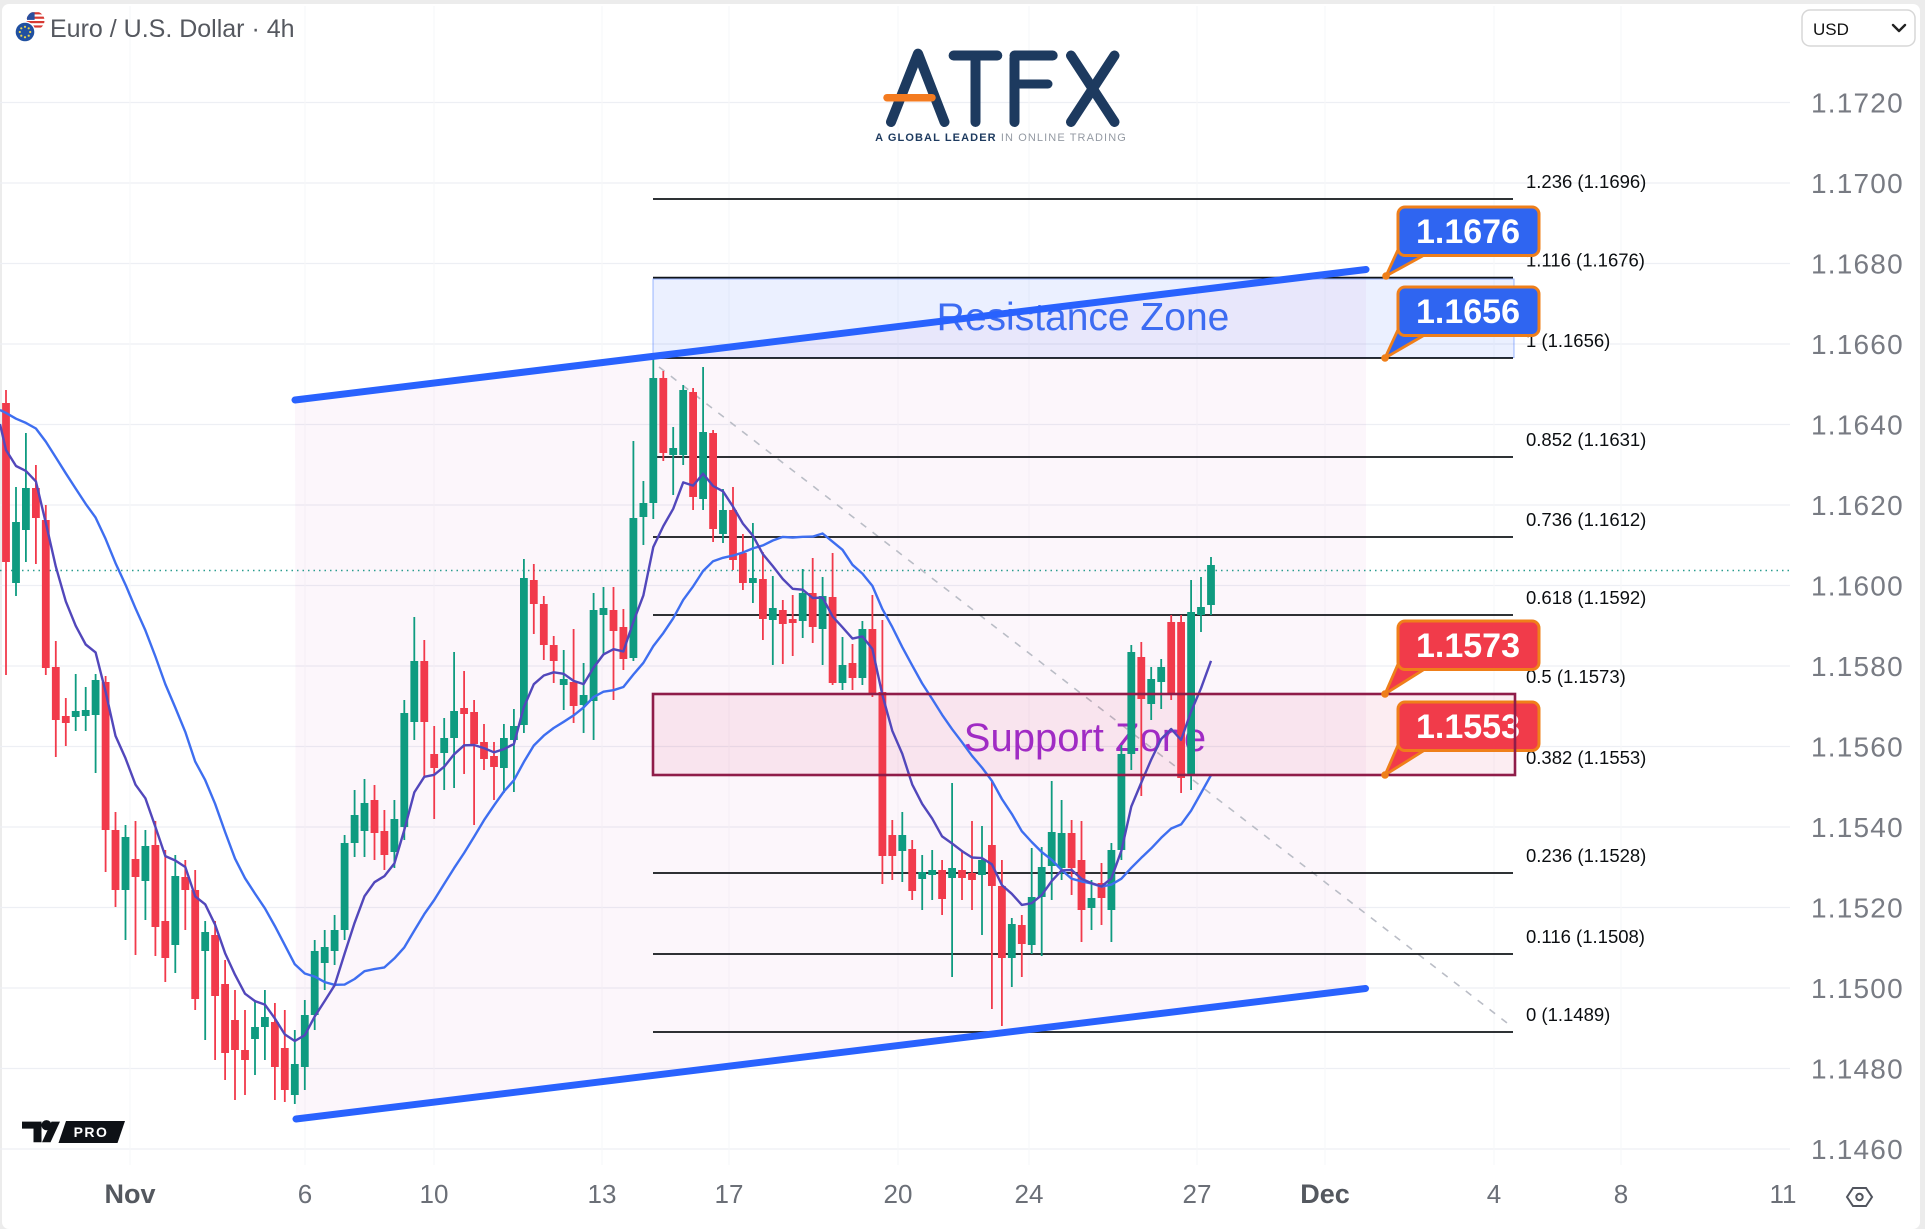 The width and height of the screenshot is (1925, 1229). What do you see at coordinates (729, 1194) in the screenshot?
I see `svg-text: 17` at bounding box center [729, 1194].